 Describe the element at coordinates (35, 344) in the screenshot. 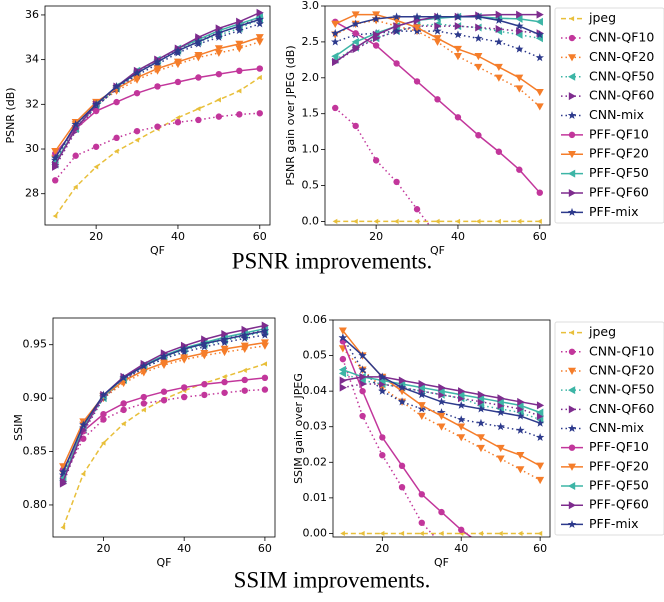

I see `y-tick-label: 0.95` at that location.